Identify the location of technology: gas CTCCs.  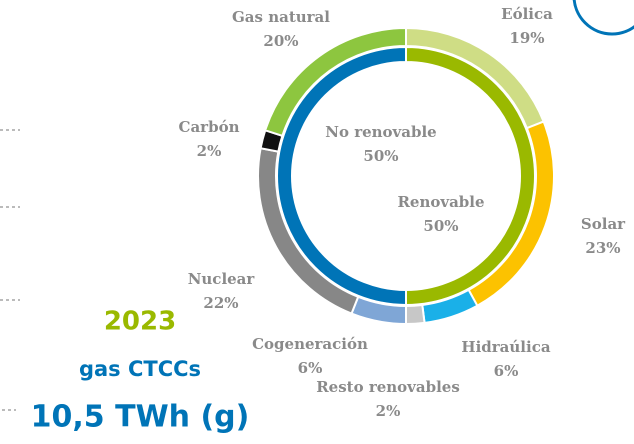
(140, 369).